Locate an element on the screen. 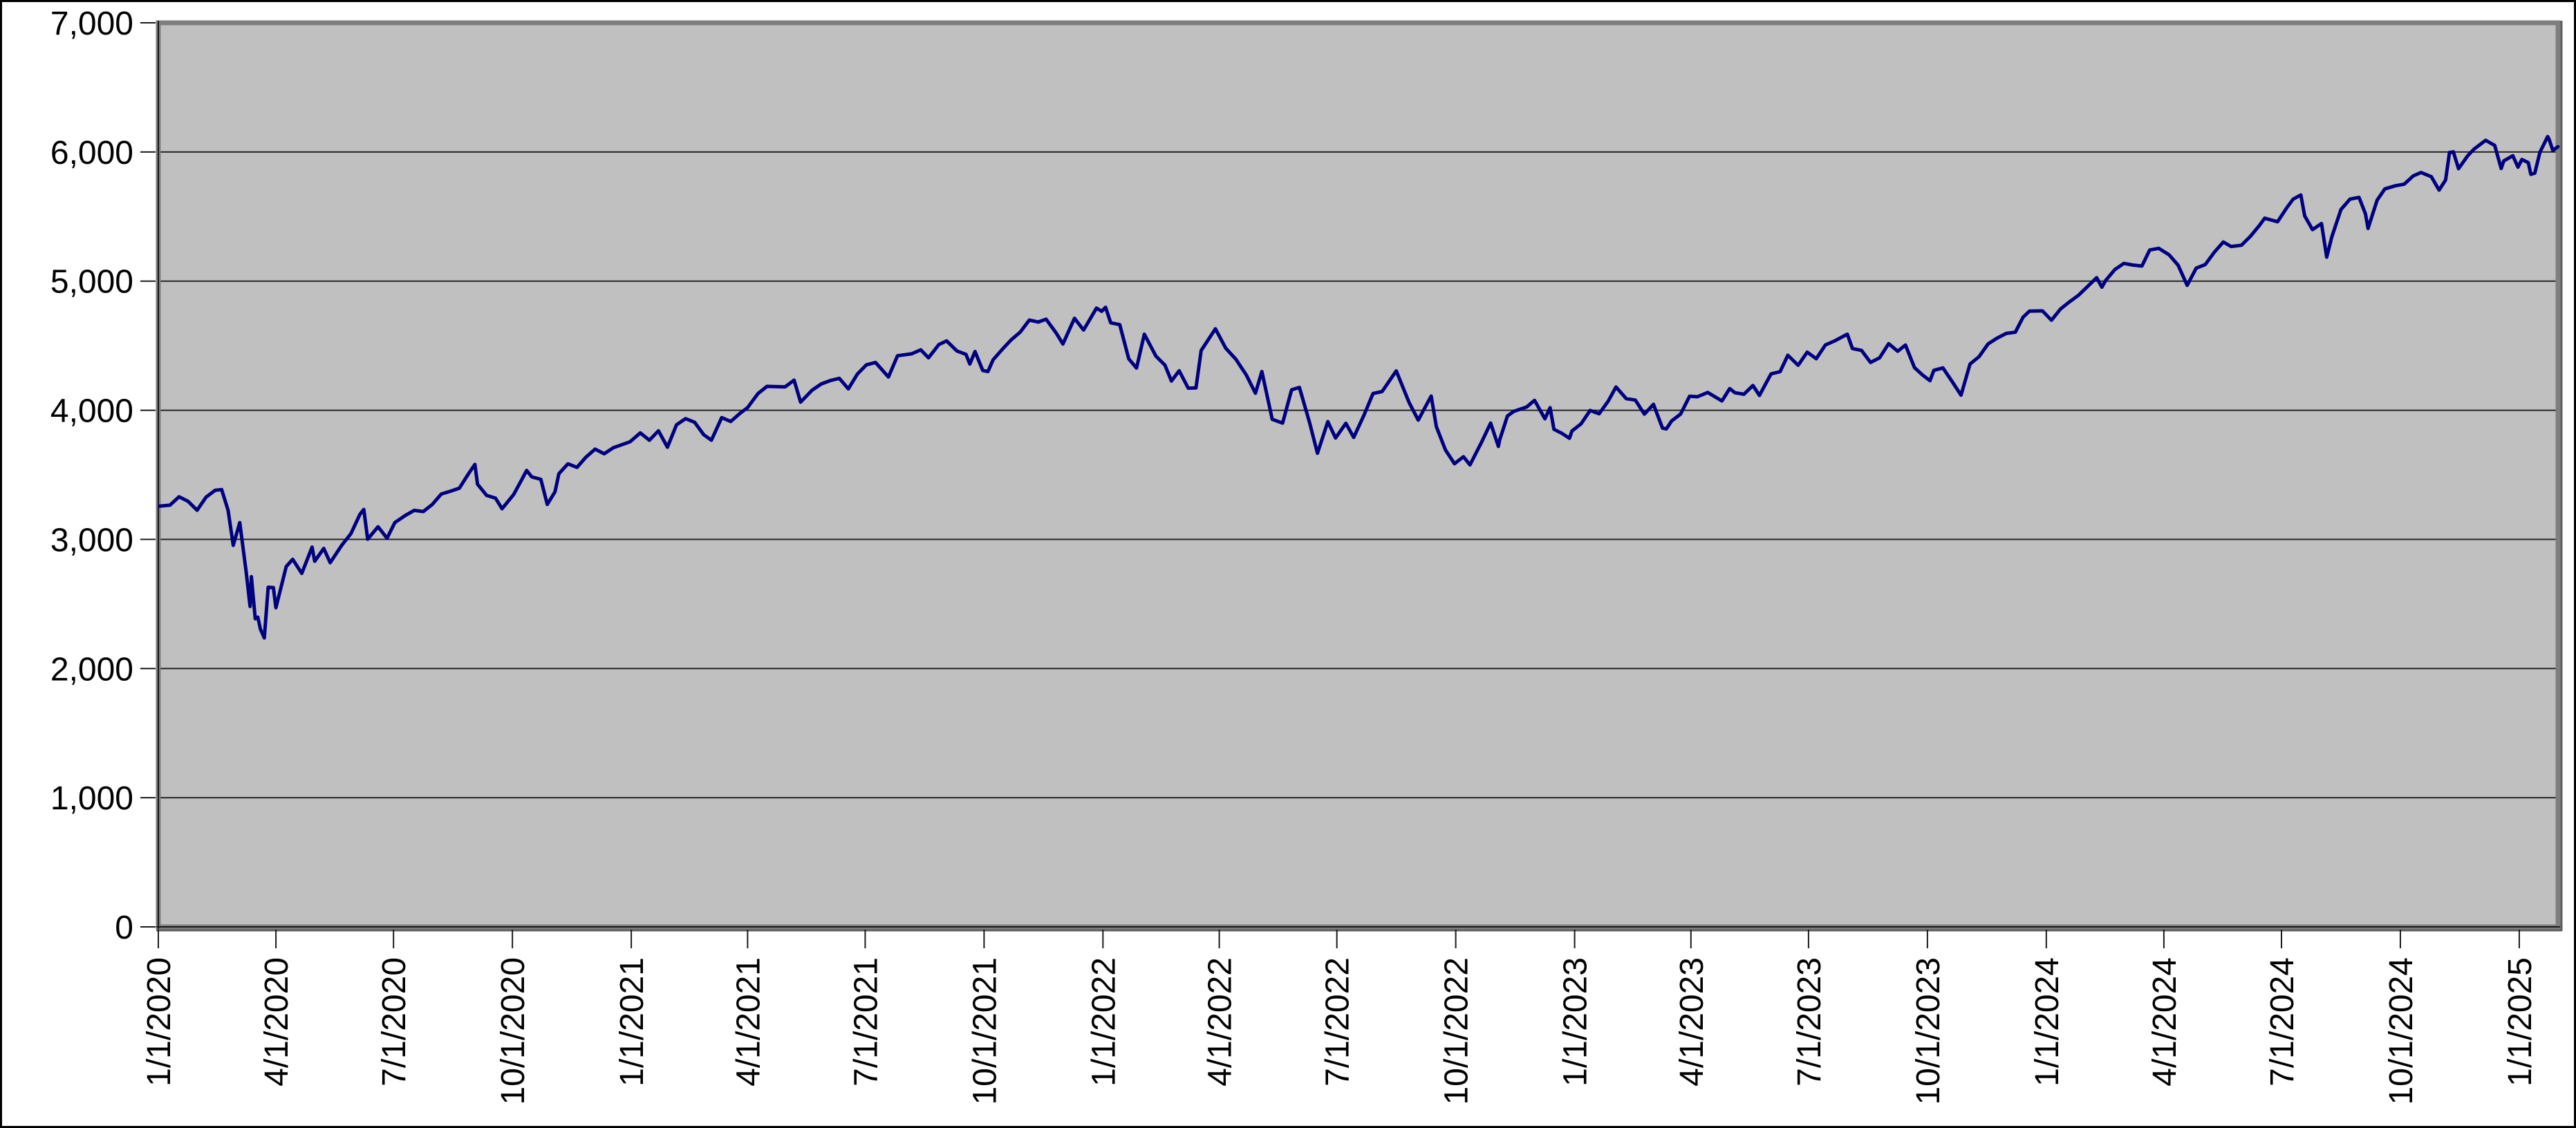 This screenshot has height=1128, width=2576. x-tick-label: 10/1/2022 is located at coordinates (1457, 1031).